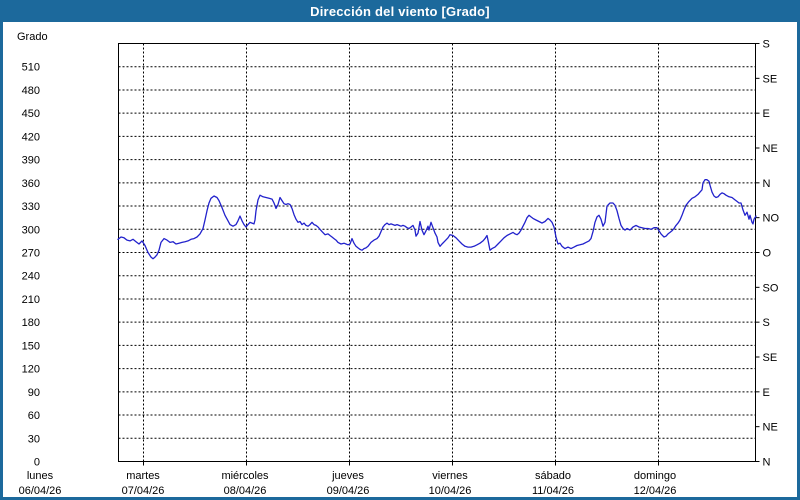 The height and width of the screenshot is (500, 800). Describe the element at coordinates (31, 114) in the screenshot. I see `y-axis-label-left: 450` at that location.